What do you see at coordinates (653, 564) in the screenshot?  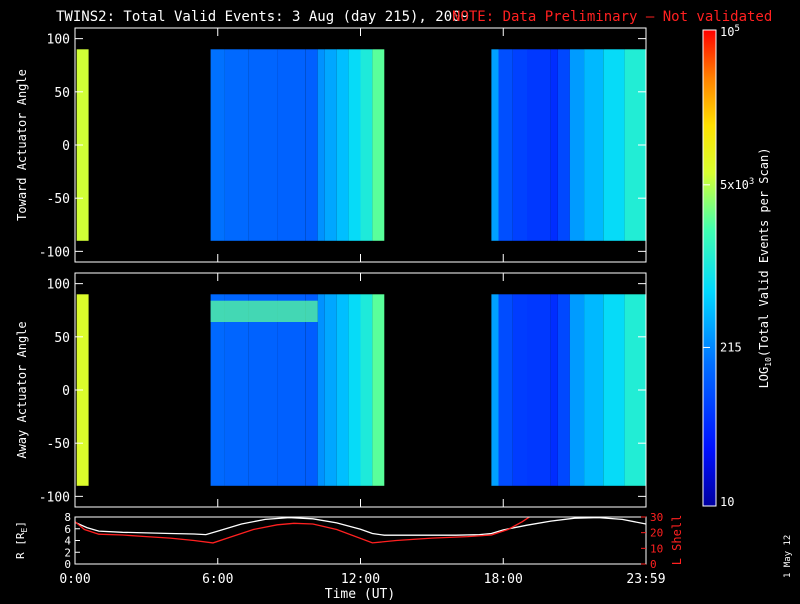 I see `lshell-tick-label-3: 0` at bounding box center [653, 564].